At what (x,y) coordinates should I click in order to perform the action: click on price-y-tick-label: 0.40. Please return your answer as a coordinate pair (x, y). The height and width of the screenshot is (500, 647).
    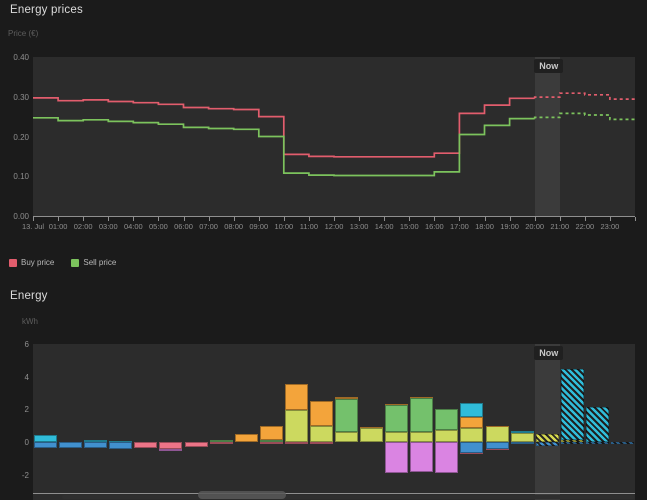
    Looking at the image, I should click on (21, 57).